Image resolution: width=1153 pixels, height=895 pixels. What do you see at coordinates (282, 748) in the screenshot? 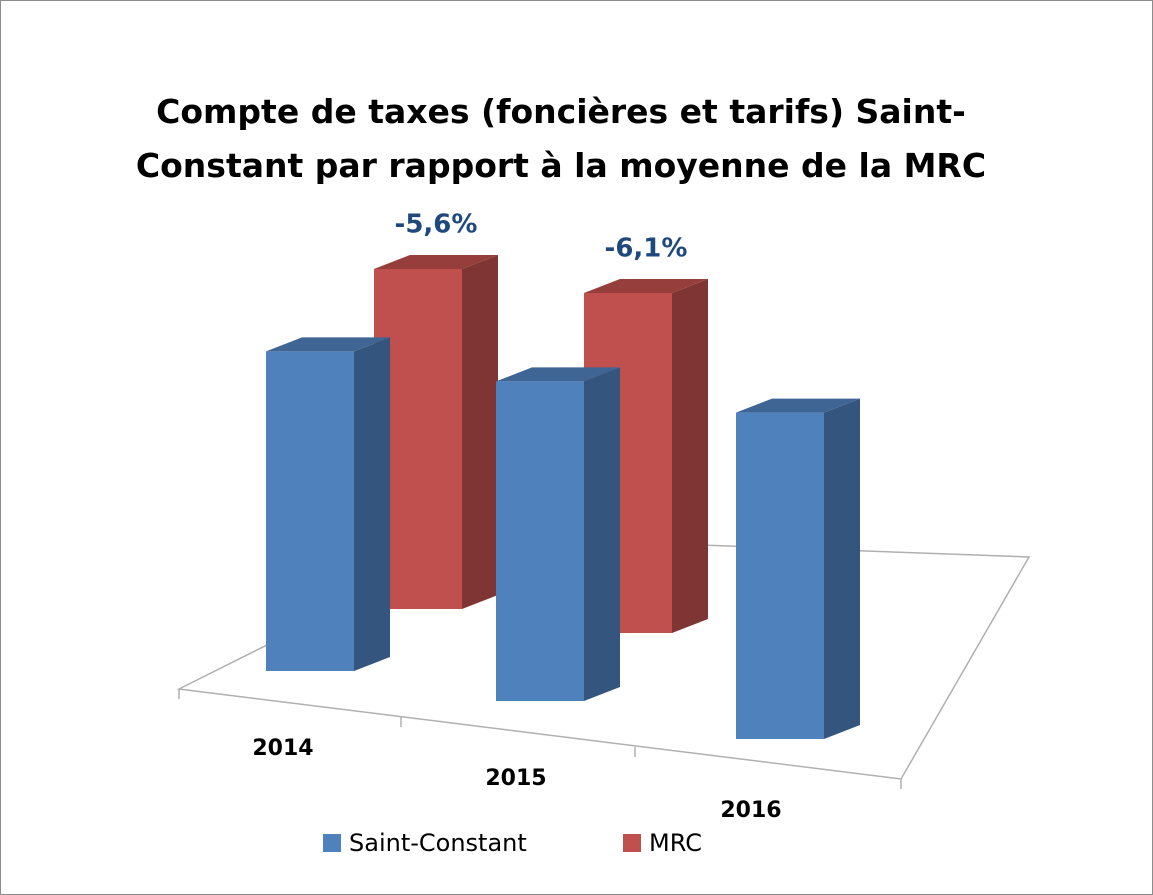
I see `x-tick-label: 2014` at bounding box center [282, 748].